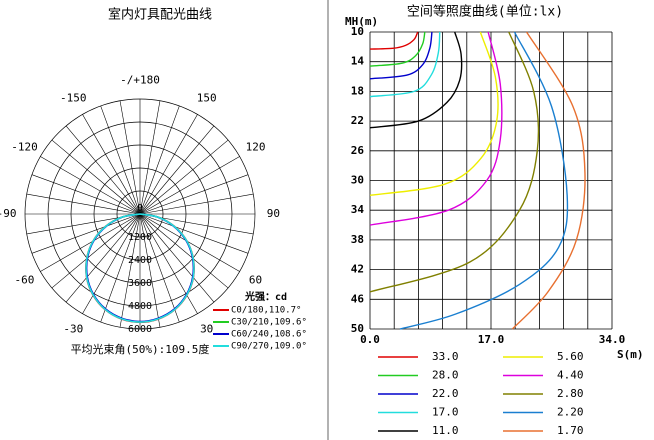  I want to click on x-tick-label: 17.0, so click(491, 339).